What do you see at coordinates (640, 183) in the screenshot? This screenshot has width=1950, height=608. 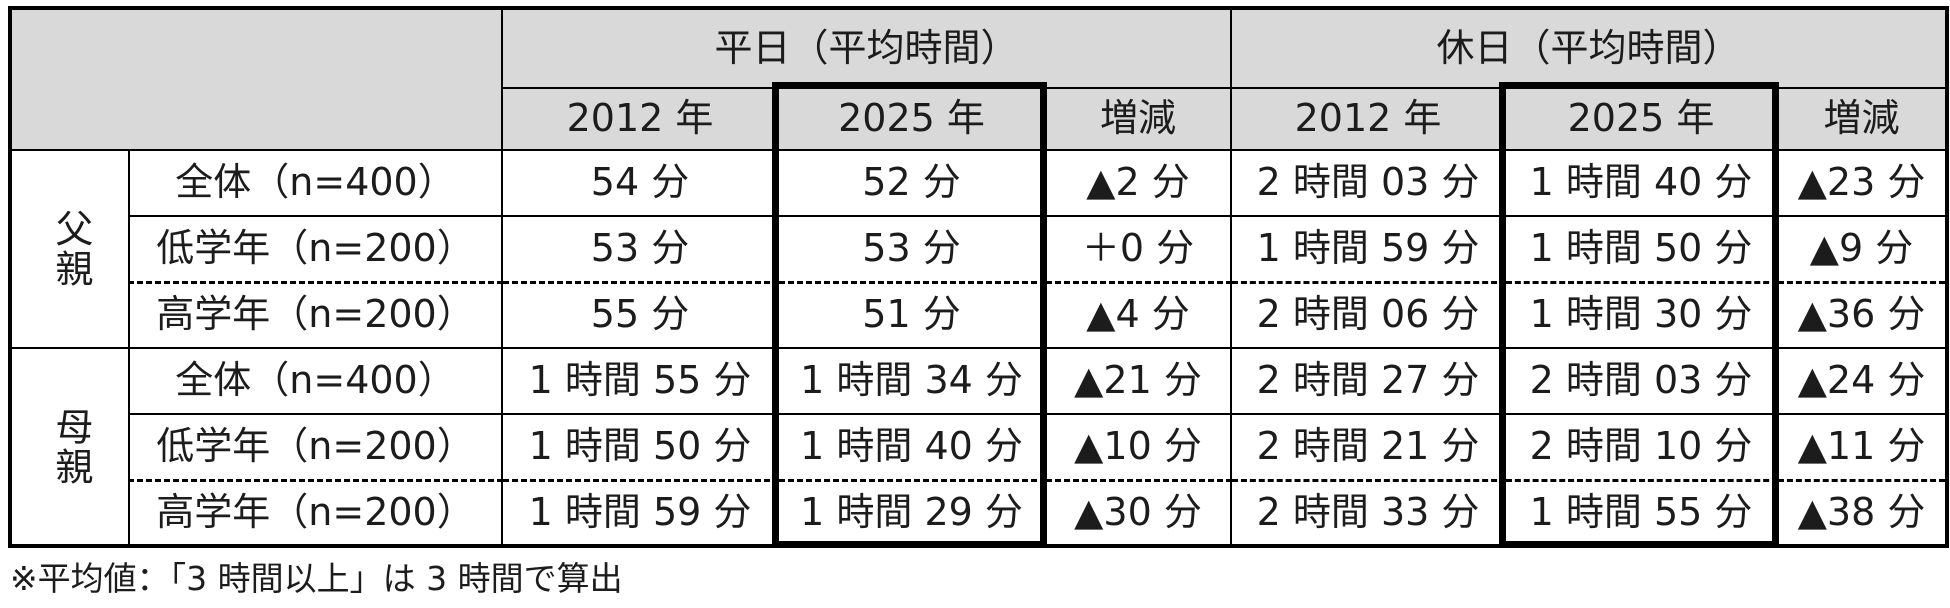 I see `table-cell: 54 分` at bounding box center [640, 183].